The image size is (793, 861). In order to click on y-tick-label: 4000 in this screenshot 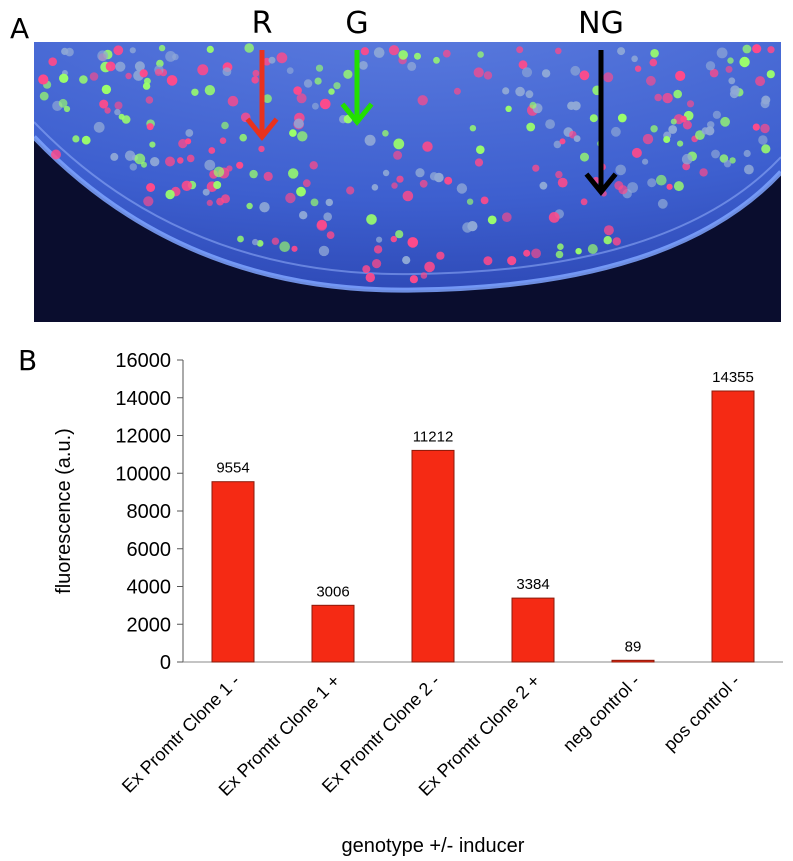, I will do `click(149, 588)`.